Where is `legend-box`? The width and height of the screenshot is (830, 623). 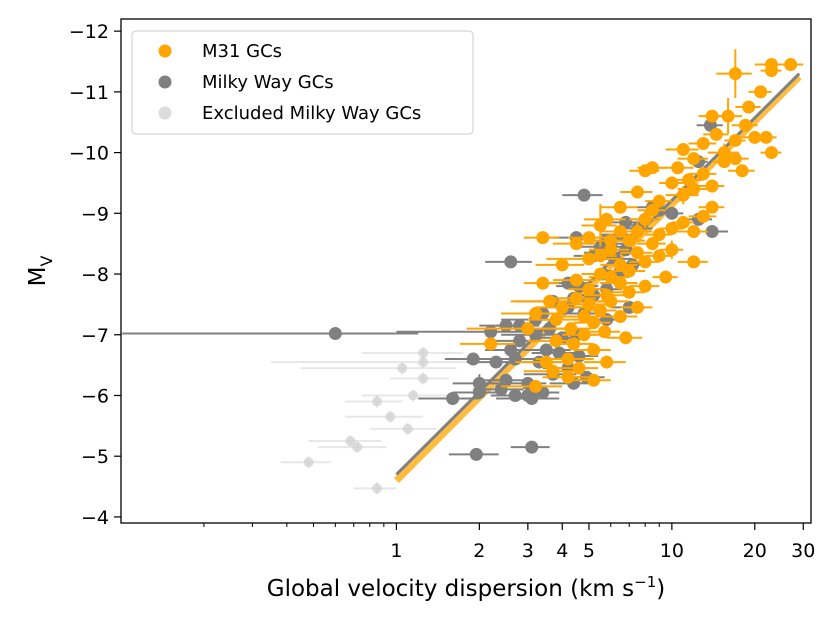
legend-box is located at coordinates (302, 82).